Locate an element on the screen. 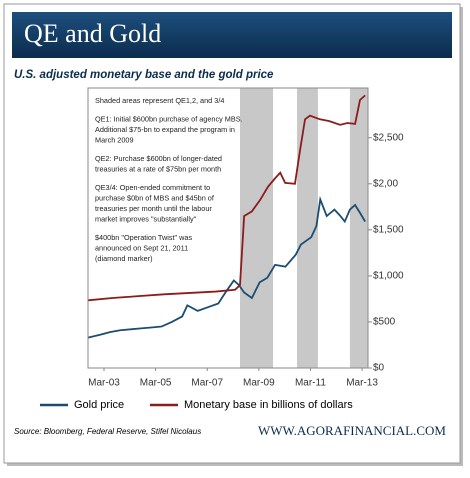 This screenshot has height=478, width=470. banner is located at coordinates (232, 35).